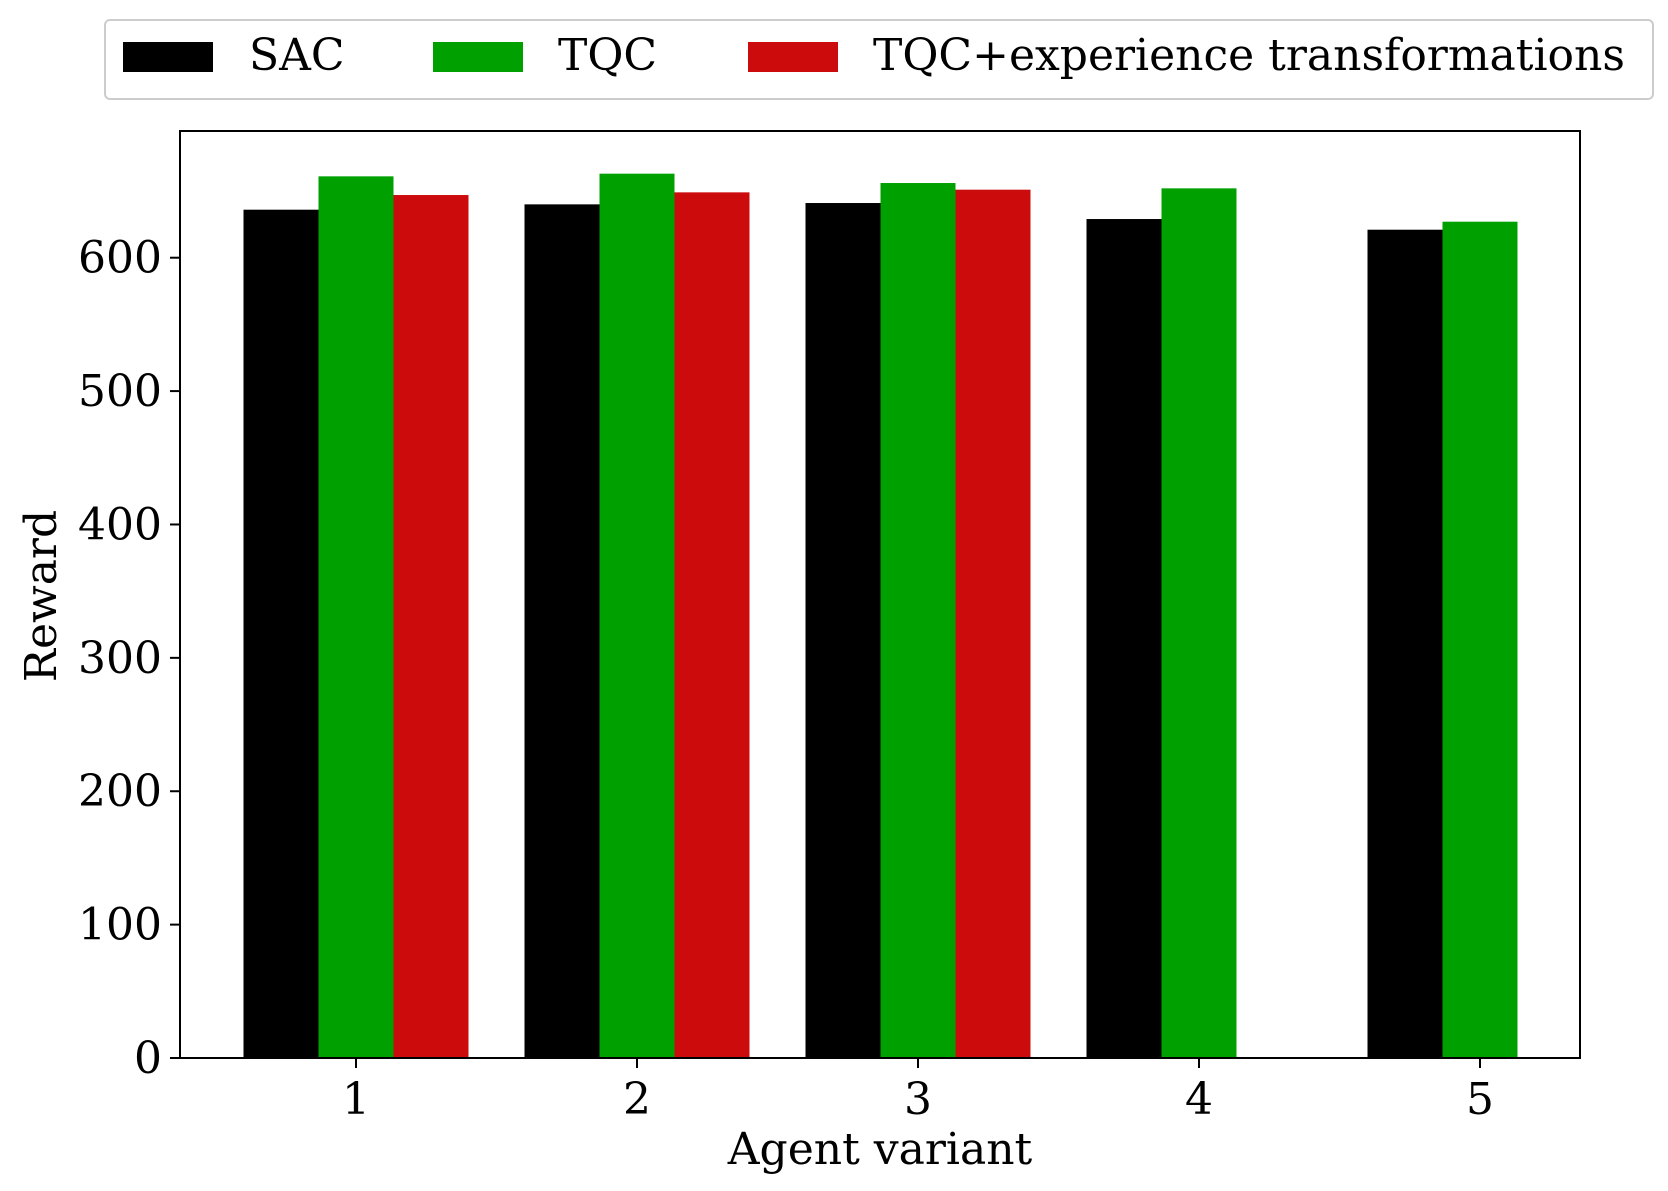 This screenshot has width=1668, height=1191. Describe the element at coordinates (880, 1149) in the screenshot. I see `x-axis-label: Agent variant` at that location.